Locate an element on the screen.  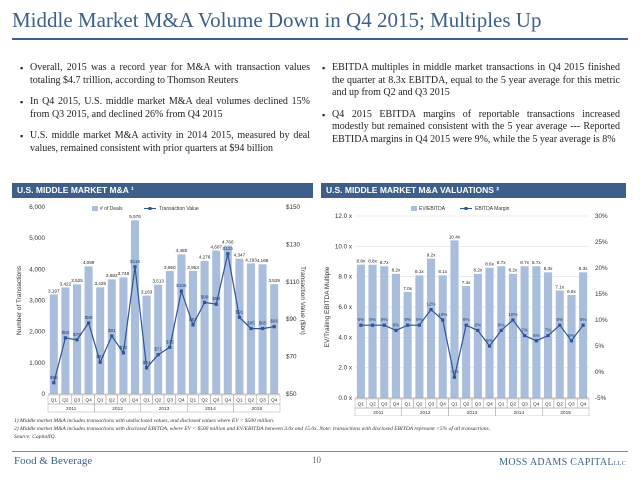
bar-value-label: 3,163 is located at coordinates (147, 291).